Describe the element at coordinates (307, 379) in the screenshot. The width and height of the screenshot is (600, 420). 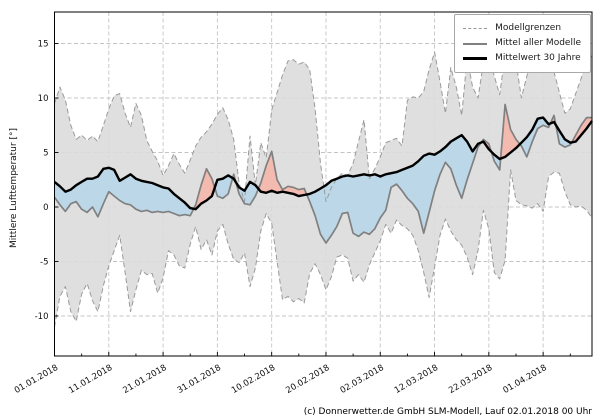
I see `x-tick-label: 20.02.2018` at that location.